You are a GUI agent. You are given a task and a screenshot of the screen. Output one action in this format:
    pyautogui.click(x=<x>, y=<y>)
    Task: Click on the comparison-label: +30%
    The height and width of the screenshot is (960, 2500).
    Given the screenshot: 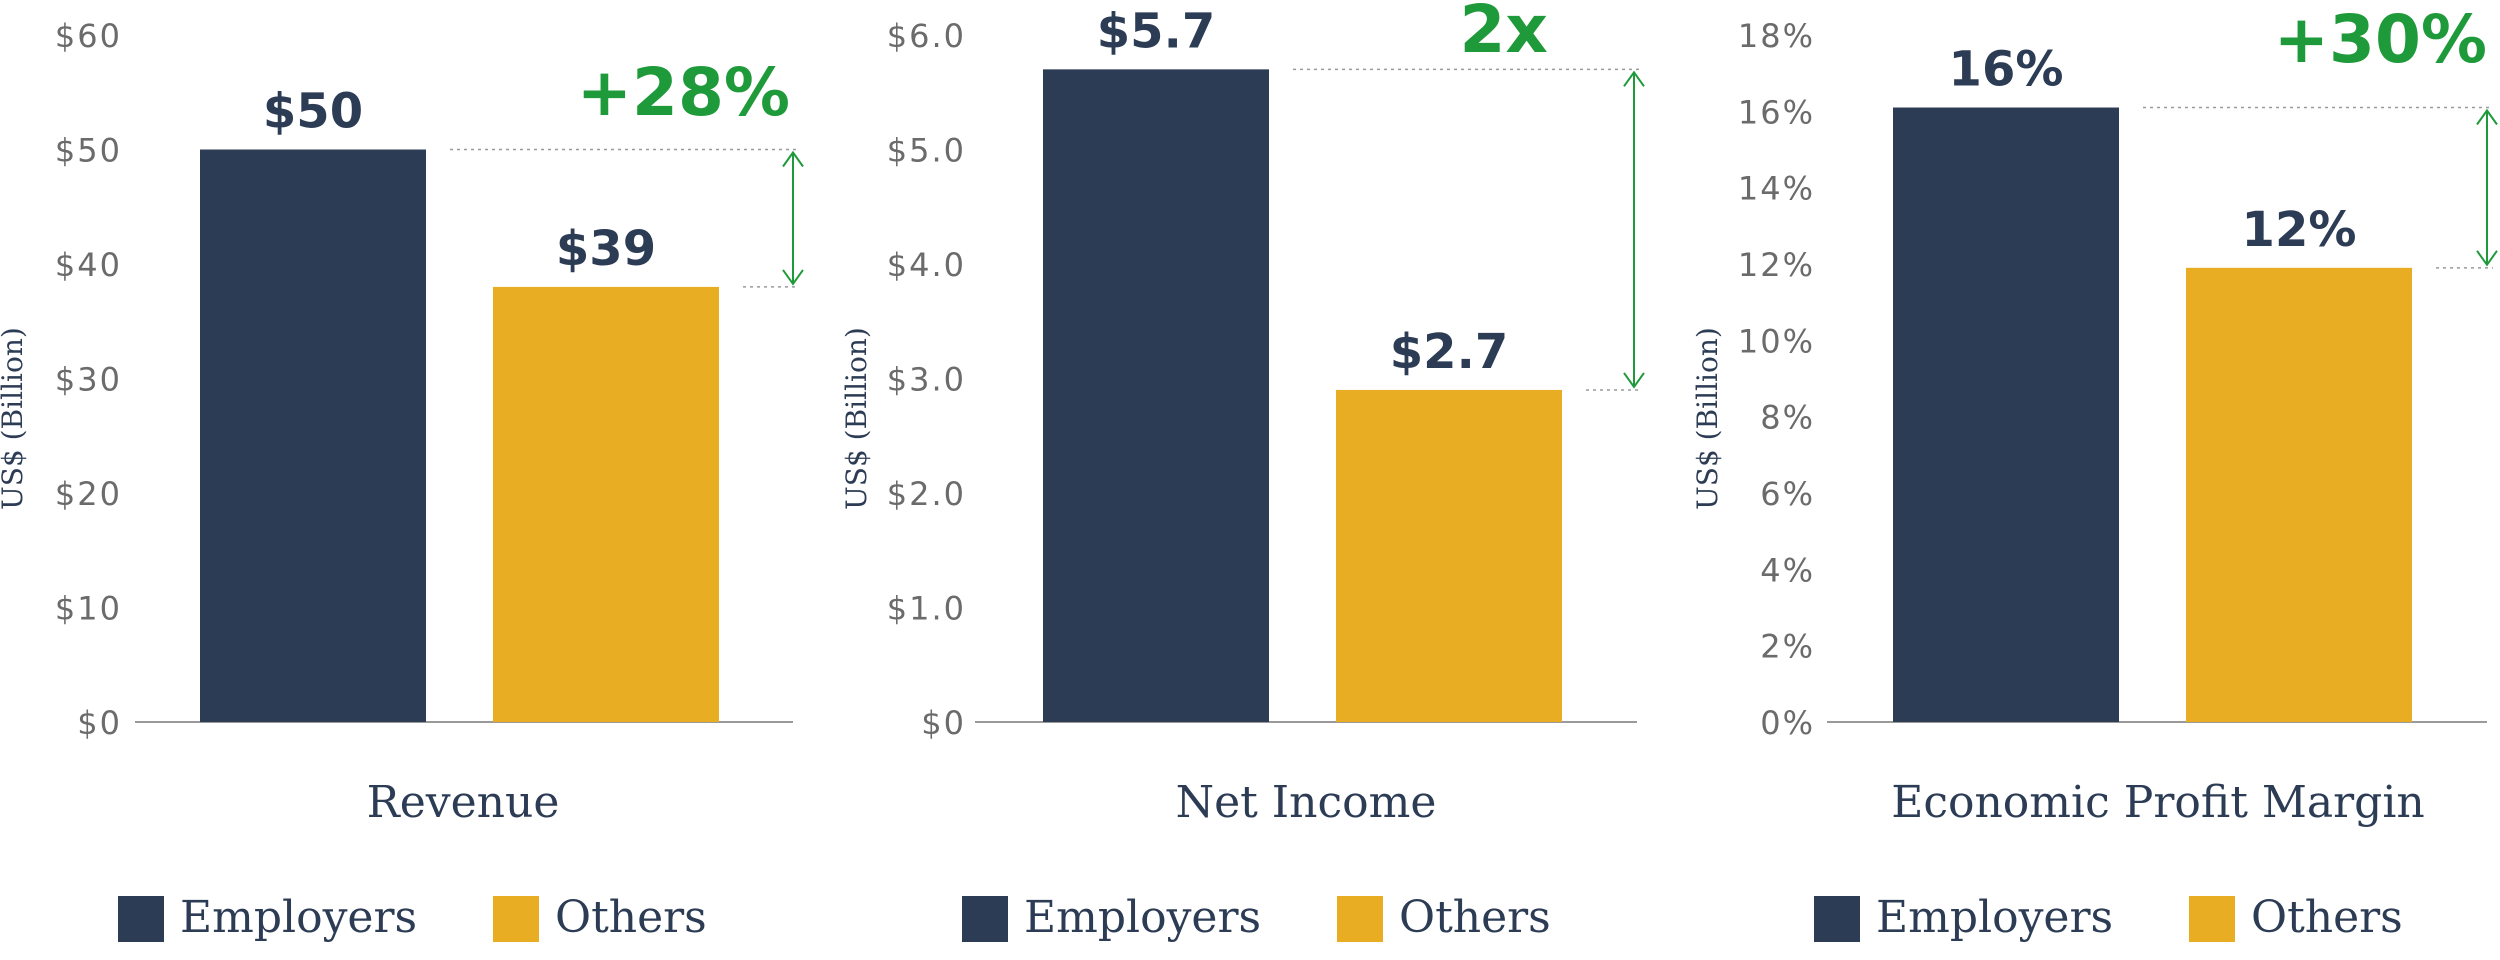 What is the action you would take?
    pyautogui.click(x=2380, y=39)
    